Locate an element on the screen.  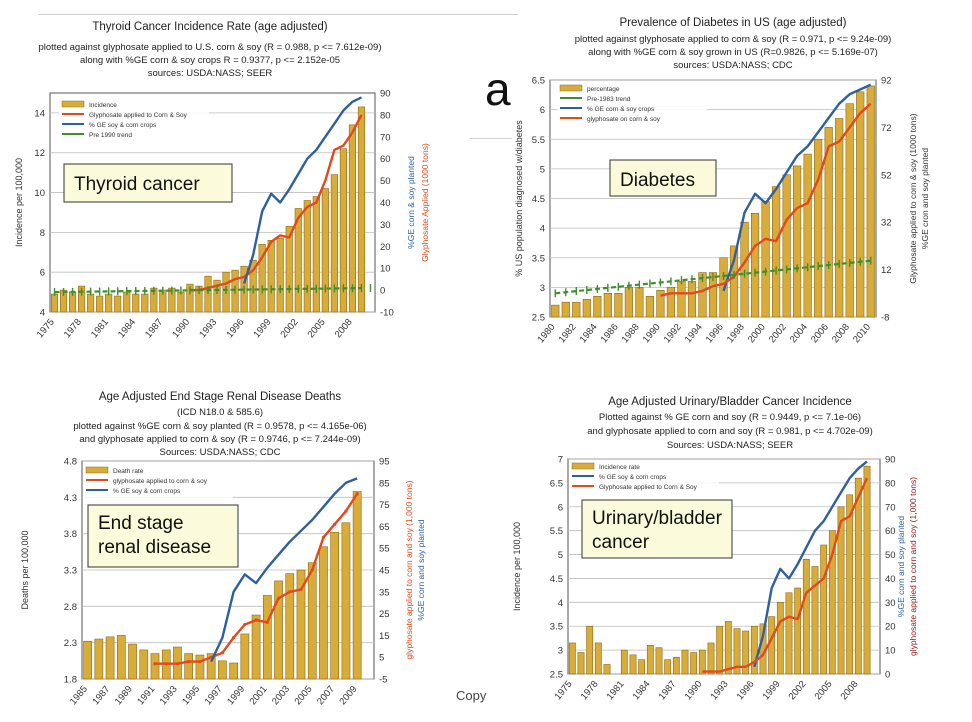
legend-label: Pre 1990 trend is located at coordinates (110, 135).